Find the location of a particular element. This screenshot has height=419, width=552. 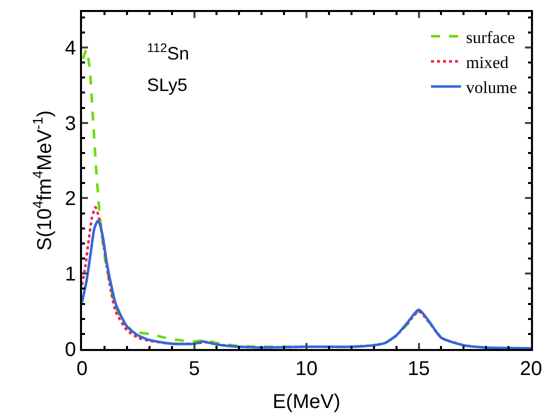

y-tick-label: 4 is located at coordinates (70, 48).